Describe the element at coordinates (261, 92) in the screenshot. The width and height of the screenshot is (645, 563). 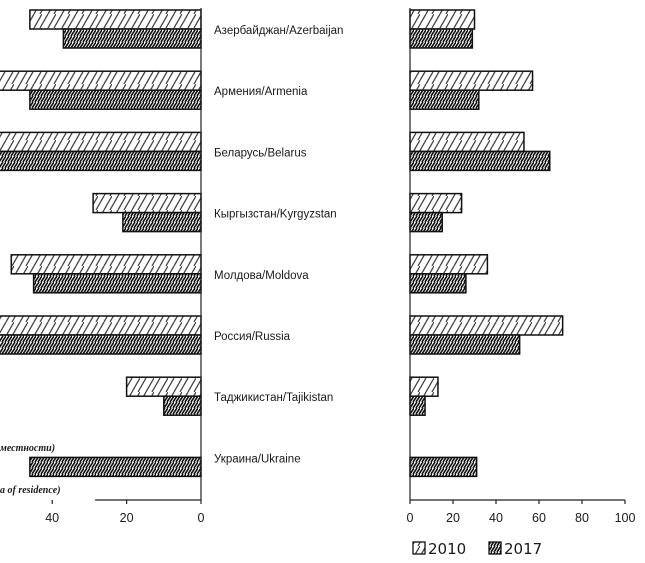
I see `country-label-1: Армения/Armenia` at that location.